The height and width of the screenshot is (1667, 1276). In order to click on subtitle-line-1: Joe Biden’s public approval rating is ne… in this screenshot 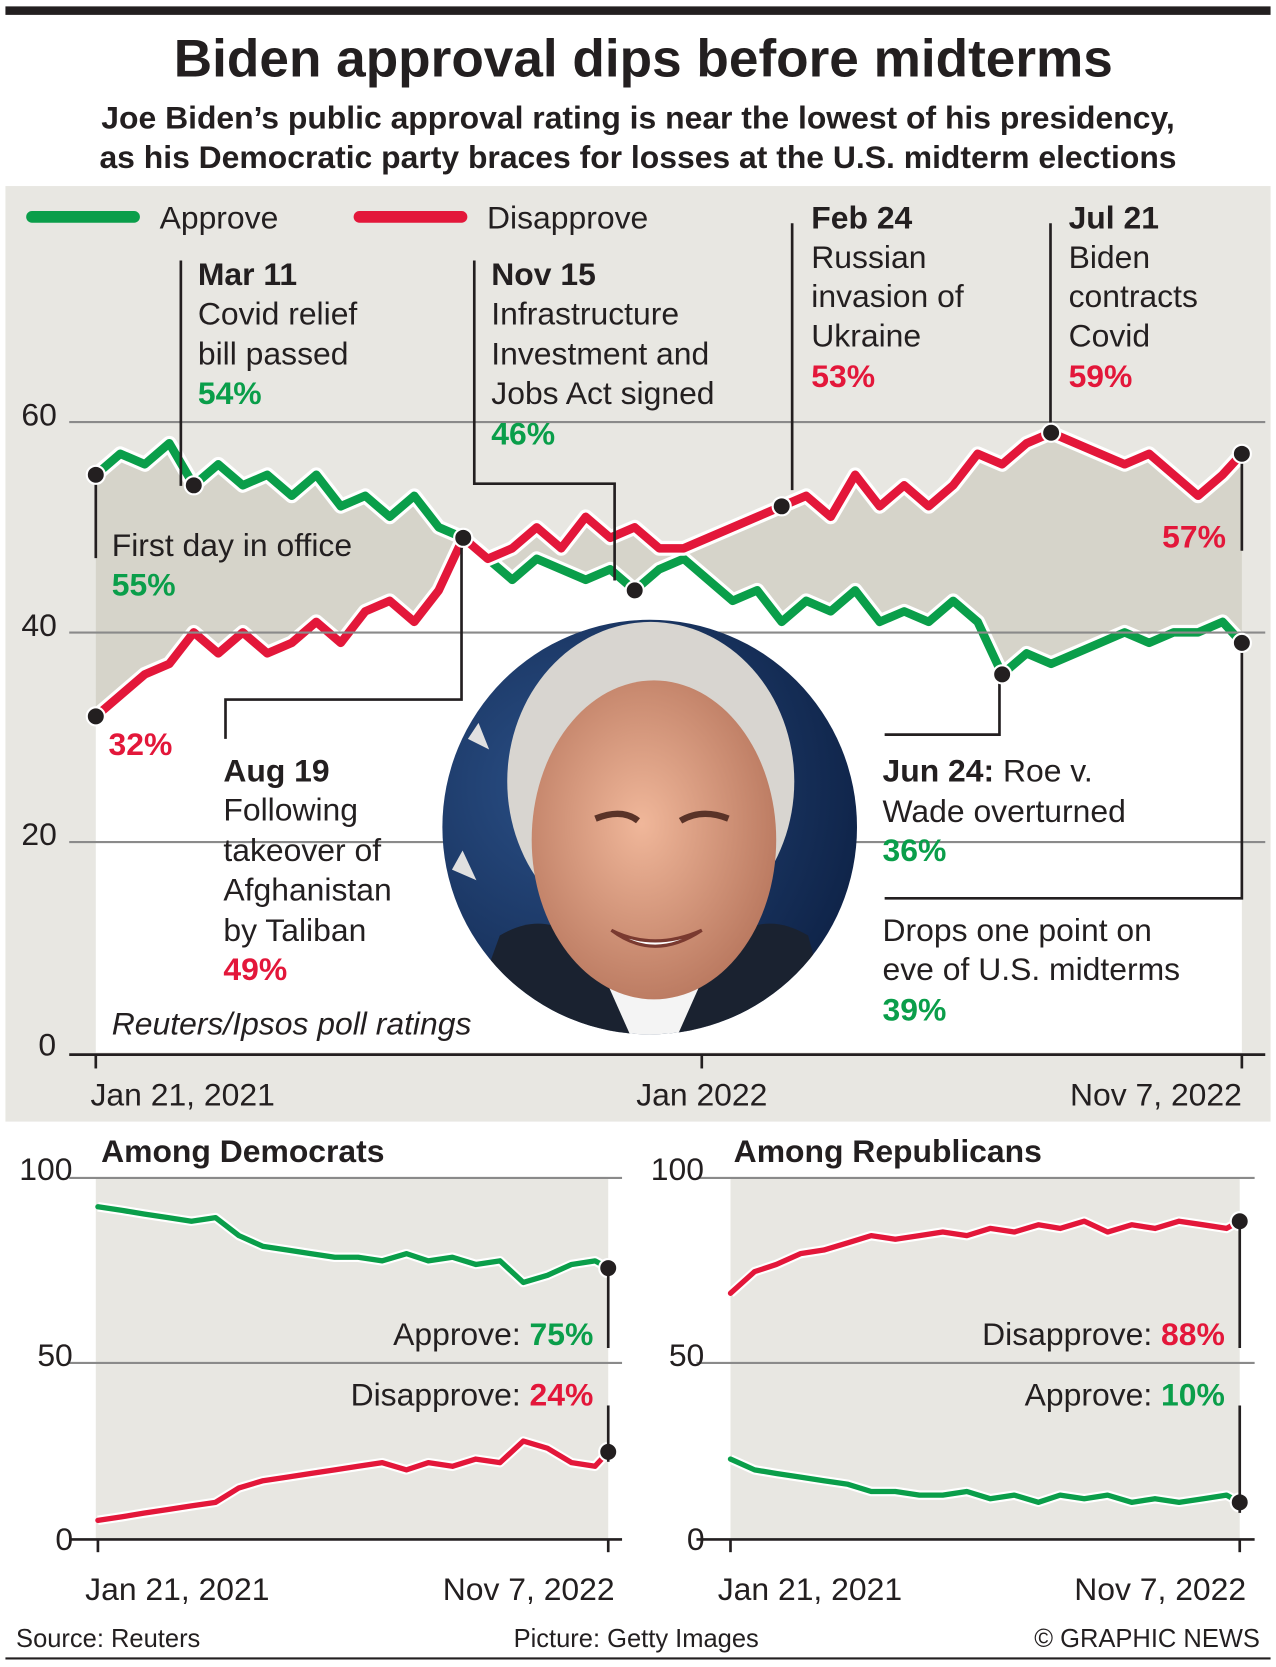, I will do `click(637, 118)`.